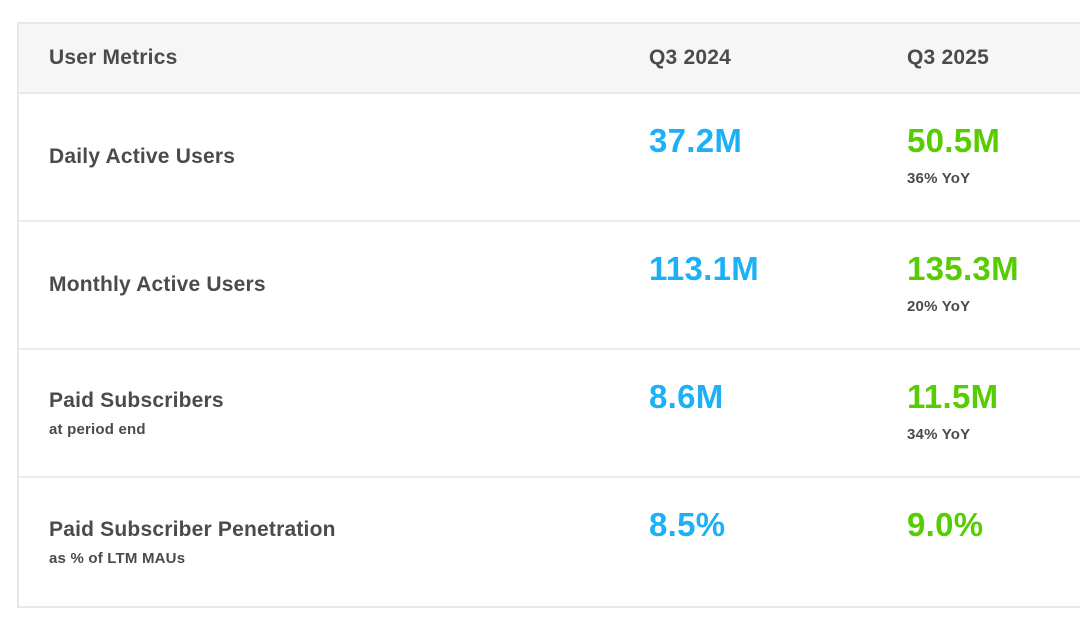 The height and width of the screenshot is (631, 1080). What do you see at coordinates (778, 157) in the screenshot?
I see `value-cell-q3-2024: 37.2M` at bounding box center [778, 157].